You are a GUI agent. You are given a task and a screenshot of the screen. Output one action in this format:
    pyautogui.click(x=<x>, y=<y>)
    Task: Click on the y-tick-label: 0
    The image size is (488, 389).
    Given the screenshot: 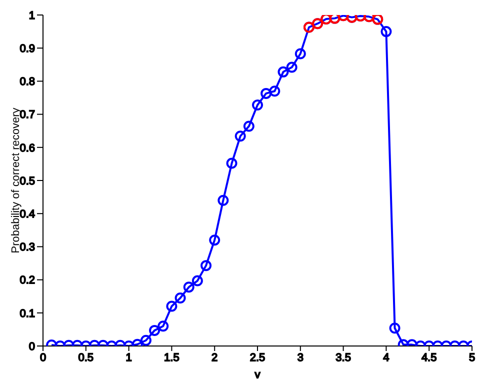 What is the action you would take?
    pyautogui.click(x=31, y=346)
    